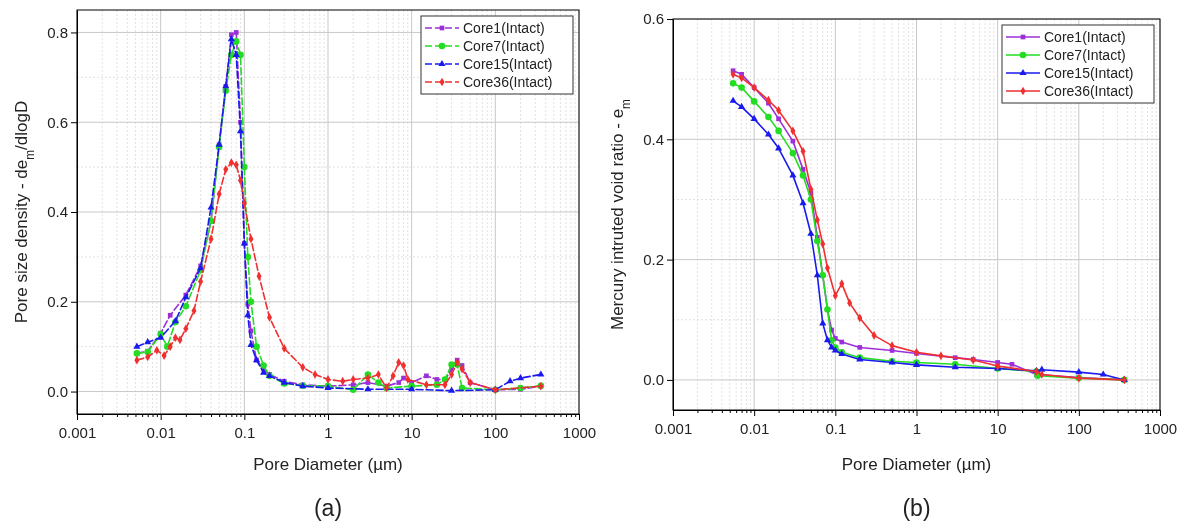 The height and width of the screenshot is (528, 1201). I want to click on y-tick-label: 0.8, so click(57, 32).